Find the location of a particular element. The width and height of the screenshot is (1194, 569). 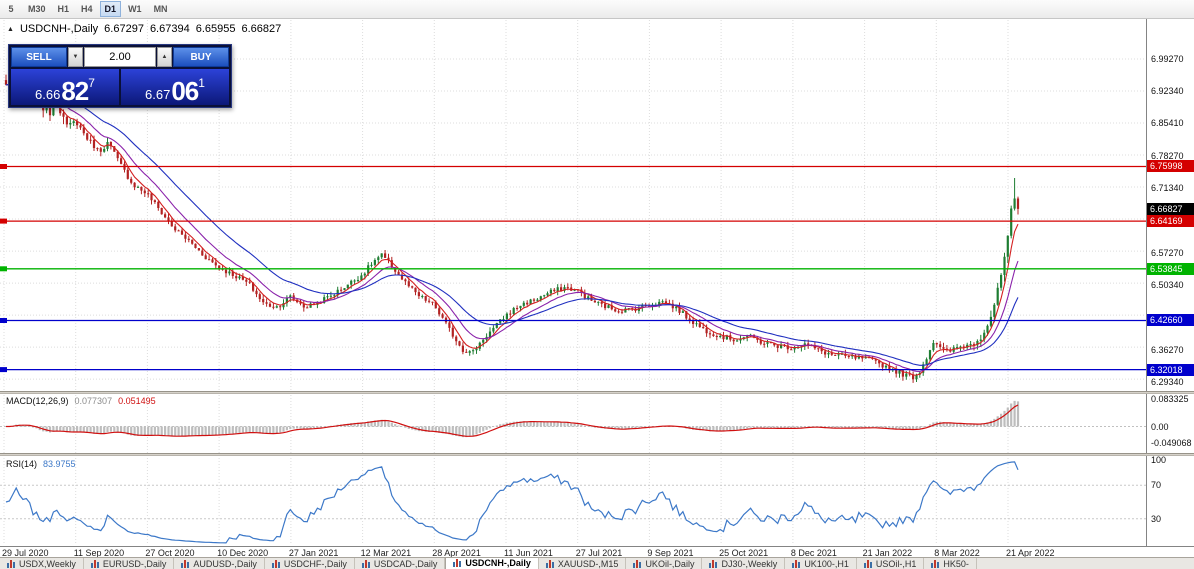

chart-tab-hk50-: HK50- is located at coordinates (950, 563).